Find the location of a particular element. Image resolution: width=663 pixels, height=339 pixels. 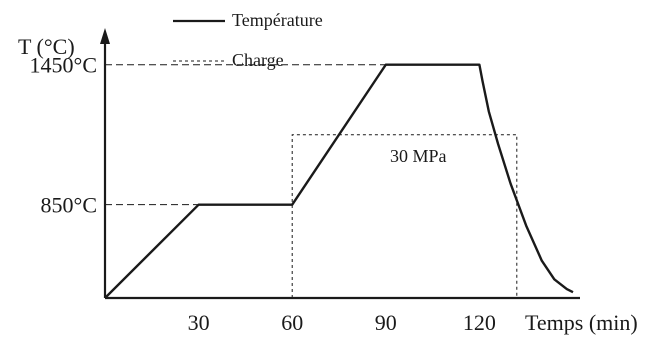

x-tick-label-120: 120 is located at coordinates (479, 322).